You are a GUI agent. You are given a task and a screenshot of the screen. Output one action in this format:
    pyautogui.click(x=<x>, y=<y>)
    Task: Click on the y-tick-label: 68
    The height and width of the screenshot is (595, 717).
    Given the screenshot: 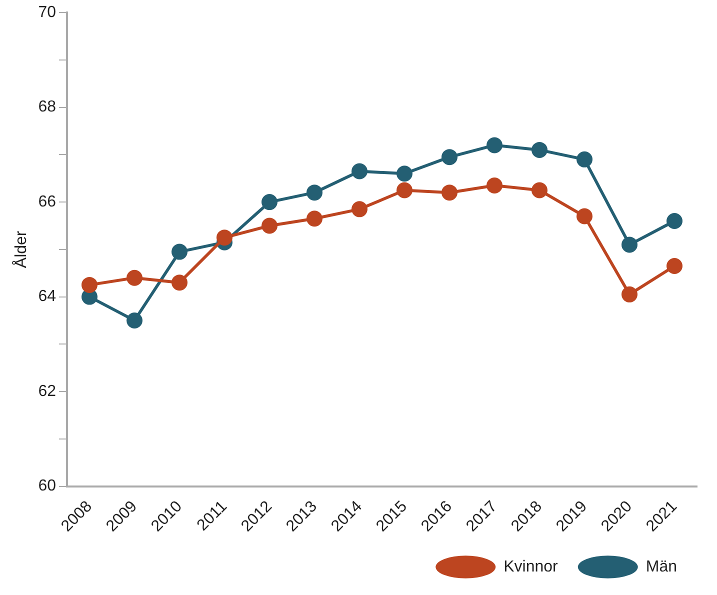 What is the action you would take?
    pyautogui.click(x=47, y=107)
    